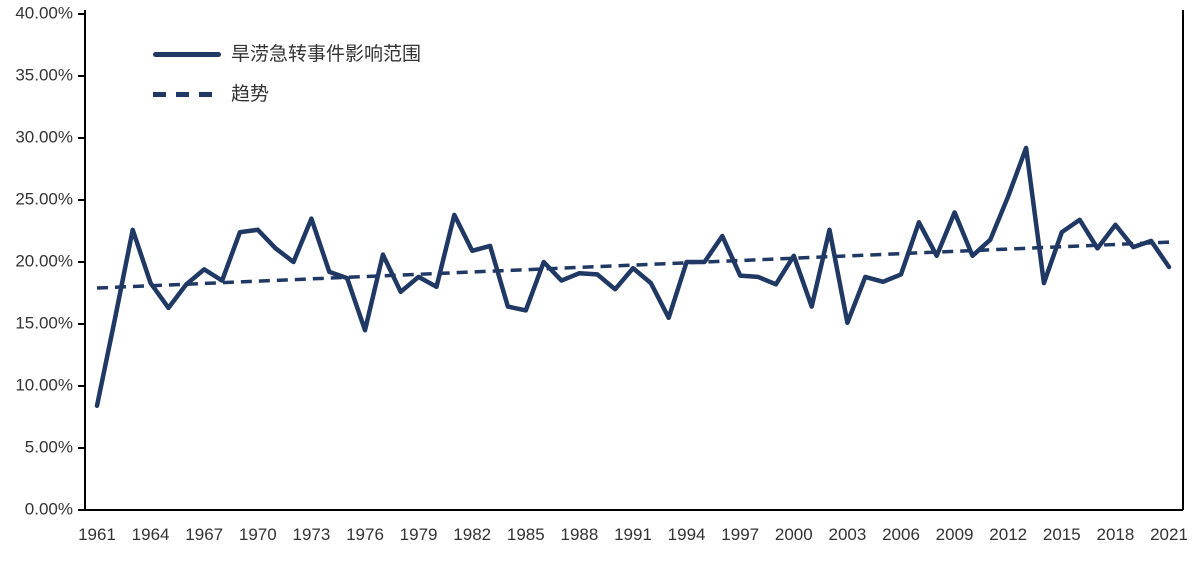 The height and width of the screenshot is (561, 1200). I want to click on x-tick-label: 1964, so click(151, 534).